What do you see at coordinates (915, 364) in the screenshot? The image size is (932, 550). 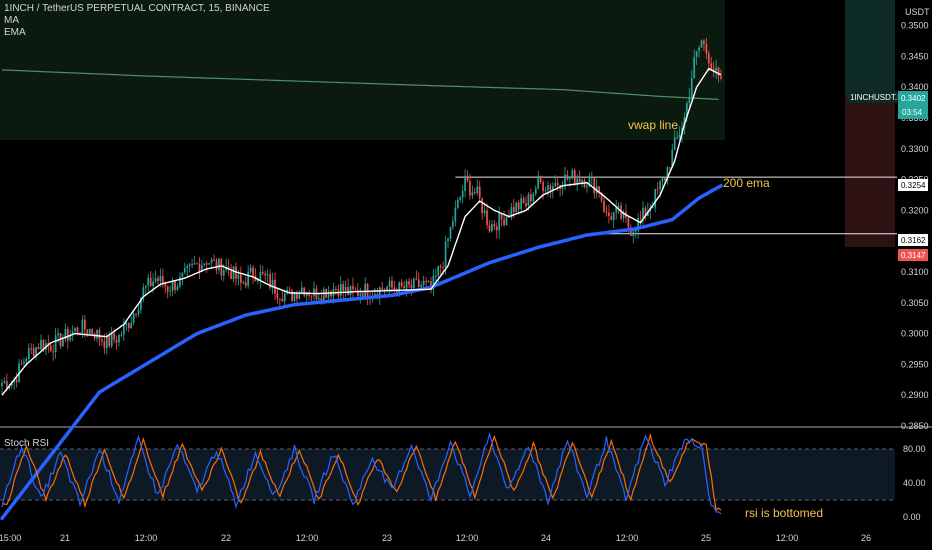 I see `price-tick-label: 0.2950` at bounding box center [915, 364].